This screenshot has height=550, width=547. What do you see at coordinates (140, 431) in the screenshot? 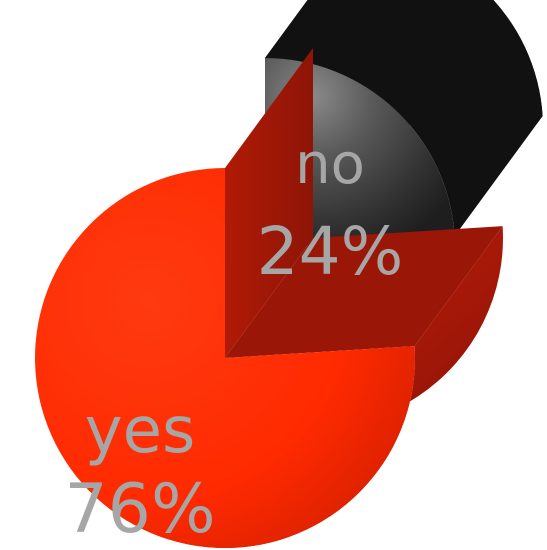
I see `slice-label-yes-category: yes` at bounding box center [140, 431].